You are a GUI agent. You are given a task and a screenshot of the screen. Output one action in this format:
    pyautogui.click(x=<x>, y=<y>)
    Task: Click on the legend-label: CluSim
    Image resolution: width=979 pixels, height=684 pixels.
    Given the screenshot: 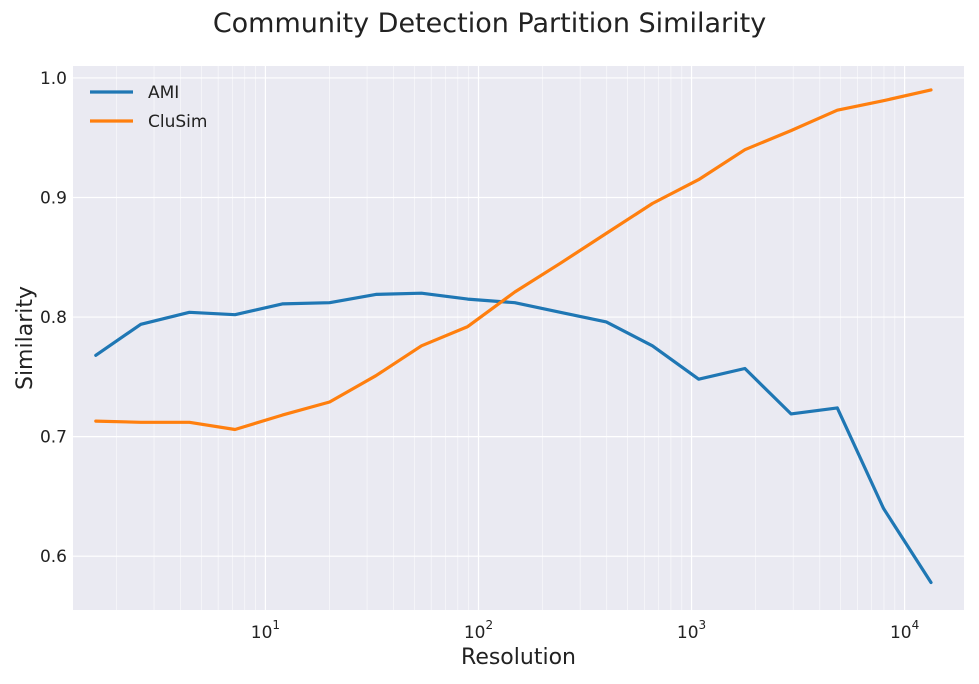 What is the action you would take?
    pyautogui.click(x=177, y=122)
    